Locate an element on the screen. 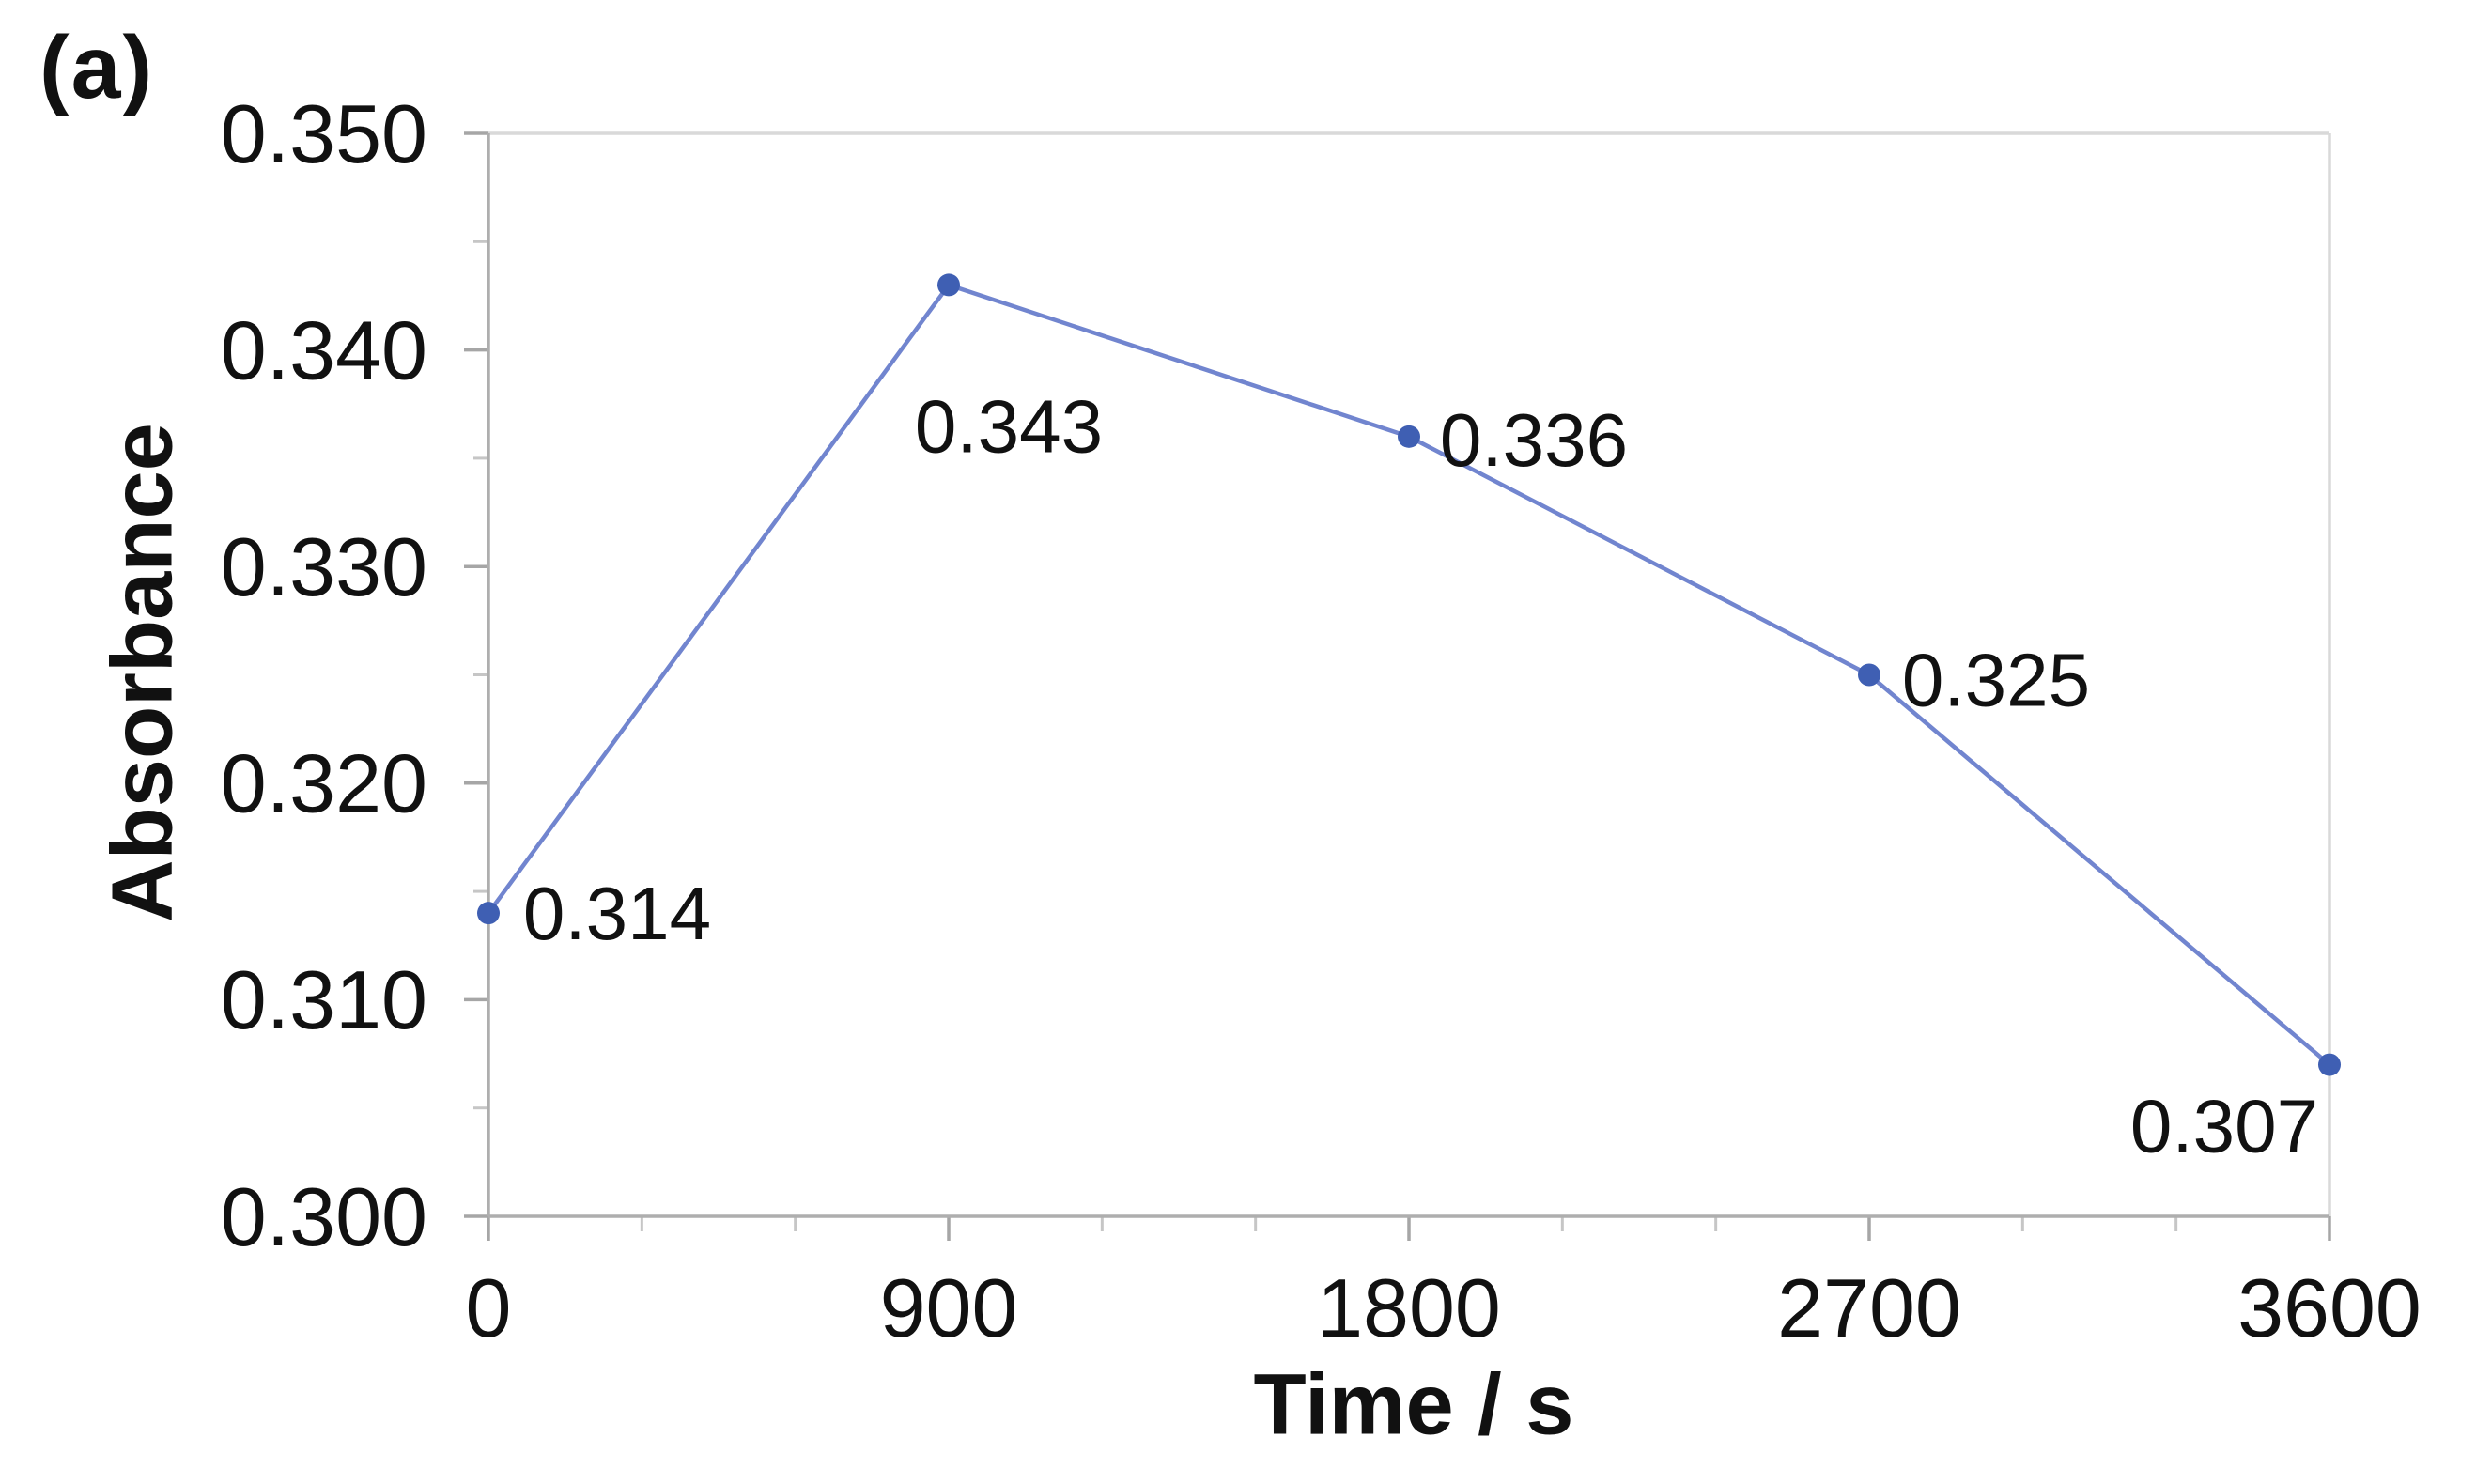 Image resolution: width=2476 pixels, height=1484 pixels. data-point-label: 0.307 is located at coordinates (2224, 1126).